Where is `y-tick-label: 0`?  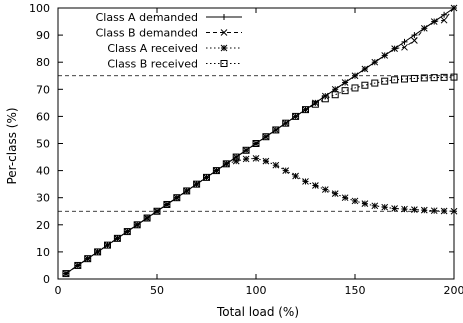
y-tick-label: 0 is located at coordinates (46, 279).